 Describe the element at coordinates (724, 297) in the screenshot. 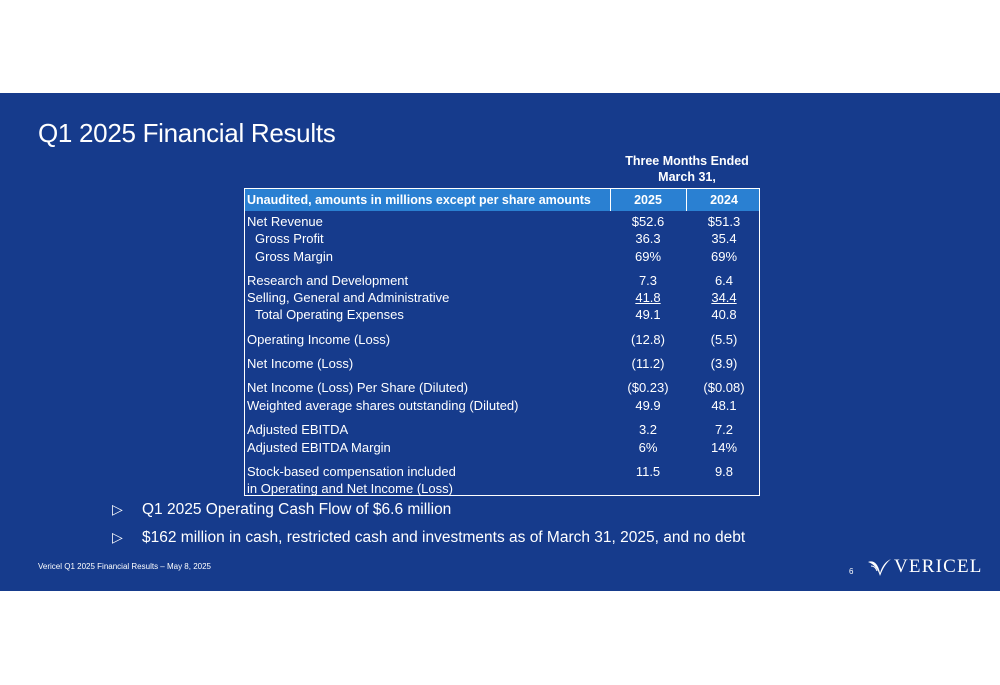

I see `value-2024: 34.4` at that location.